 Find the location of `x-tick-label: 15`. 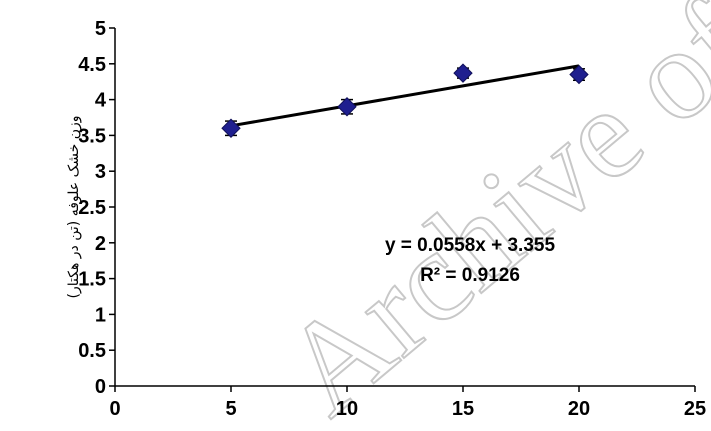

x-tick-label: 15 is located at coordinates (463, 409).